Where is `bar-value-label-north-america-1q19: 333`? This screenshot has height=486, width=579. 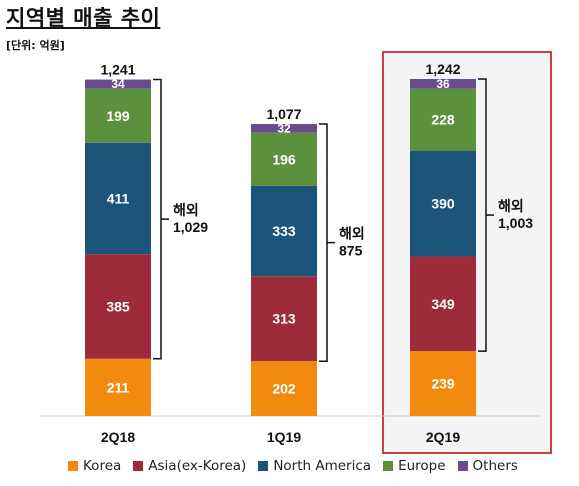
bar-value-label-north-america-1q19: 333 is located at coordinates (284, 231).